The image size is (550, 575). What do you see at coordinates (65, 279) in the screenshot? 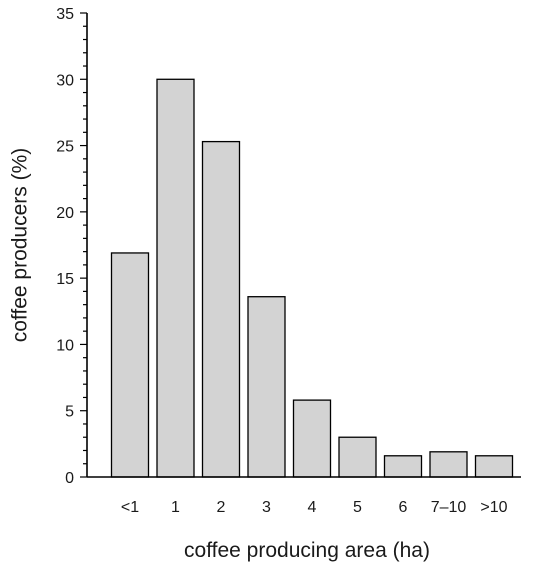
I see `y-tick-label: 15` at bounding box center [65, 279].